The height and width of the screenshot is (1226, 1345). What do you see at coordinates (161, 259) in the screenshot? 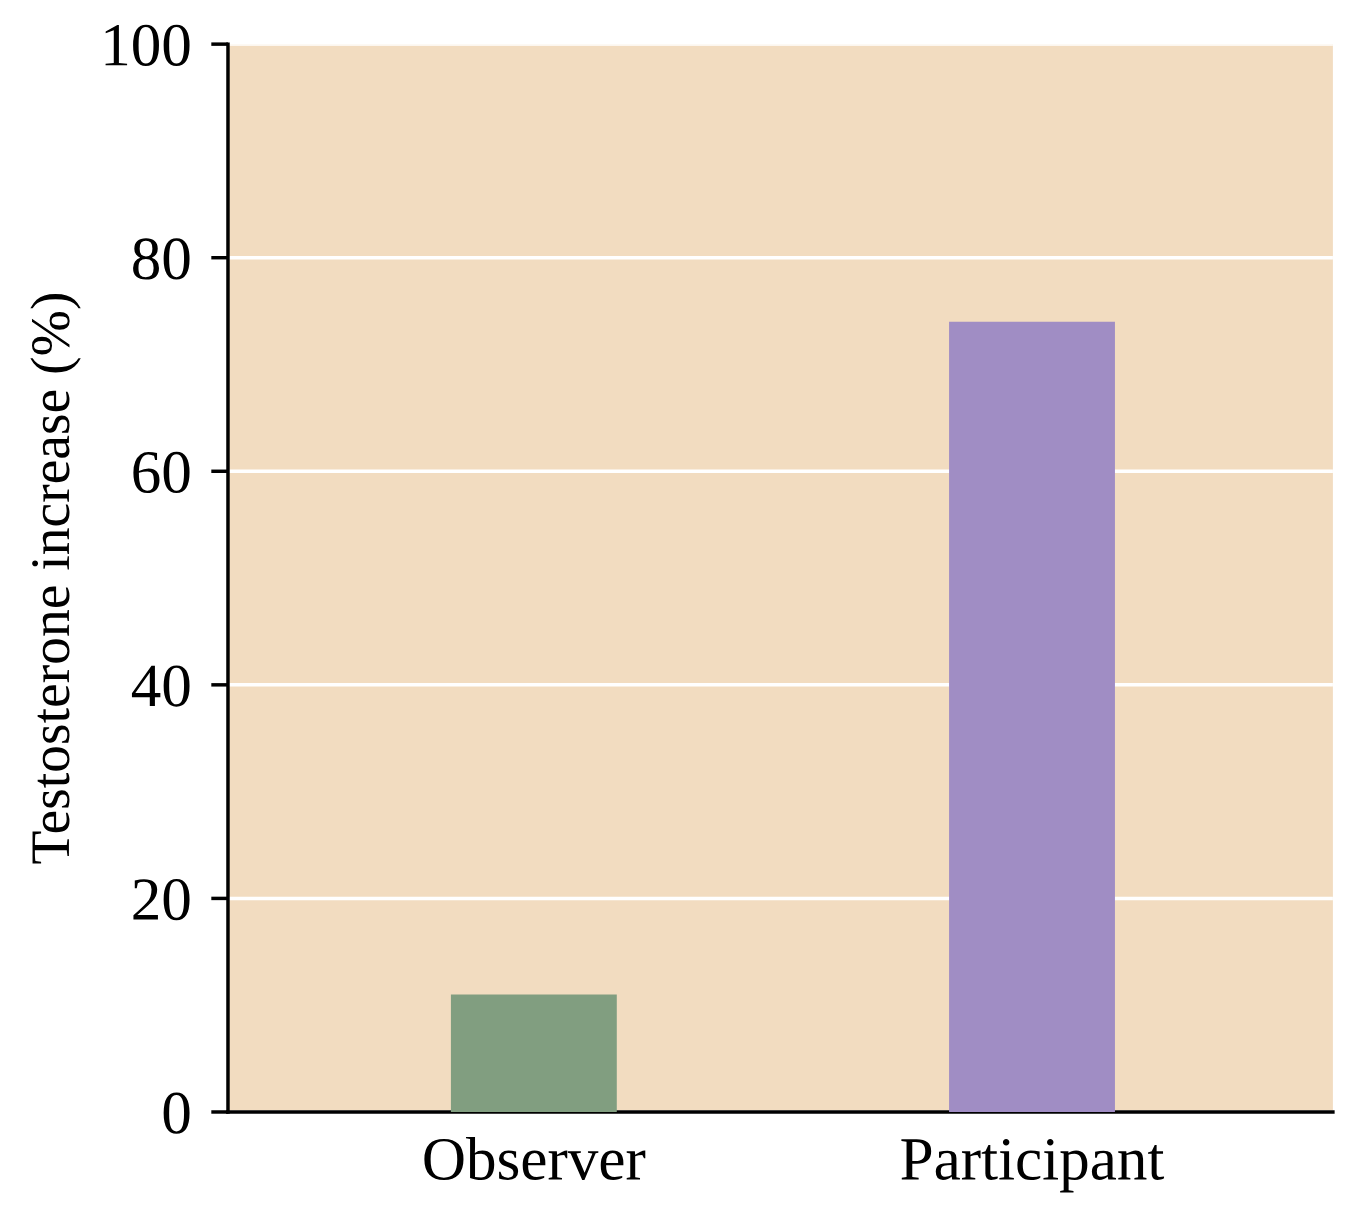
I see `y-tick-label: 80` at bounding box center [161, 259].